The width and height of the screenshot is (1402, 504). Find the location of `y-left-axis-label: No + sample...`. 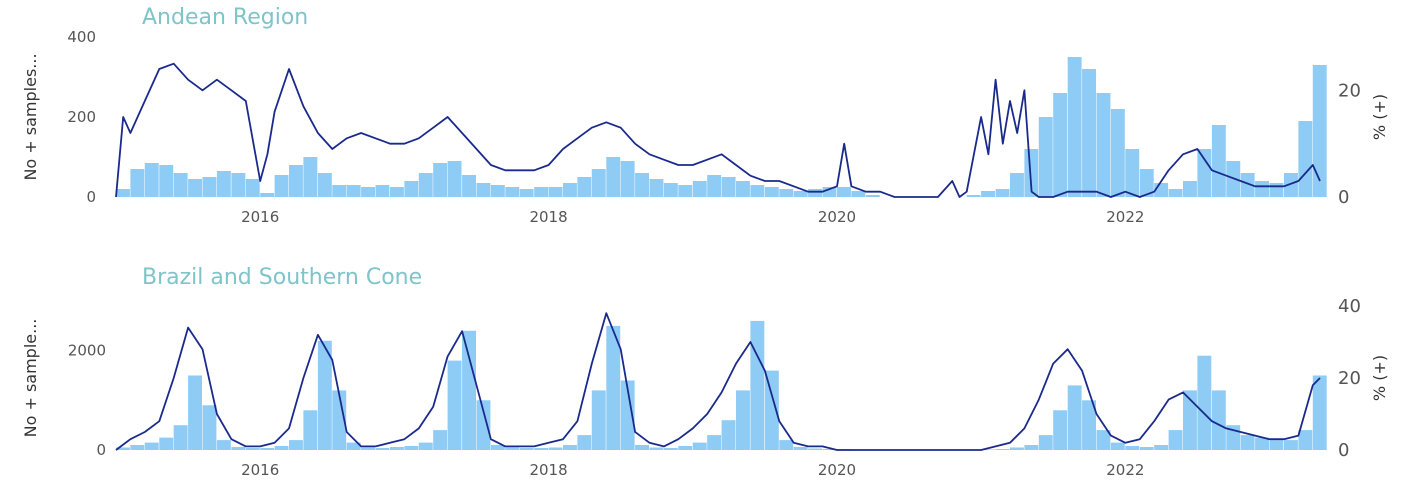

y-left-axis-label: No + sample... is located at coordinates (30, 378).